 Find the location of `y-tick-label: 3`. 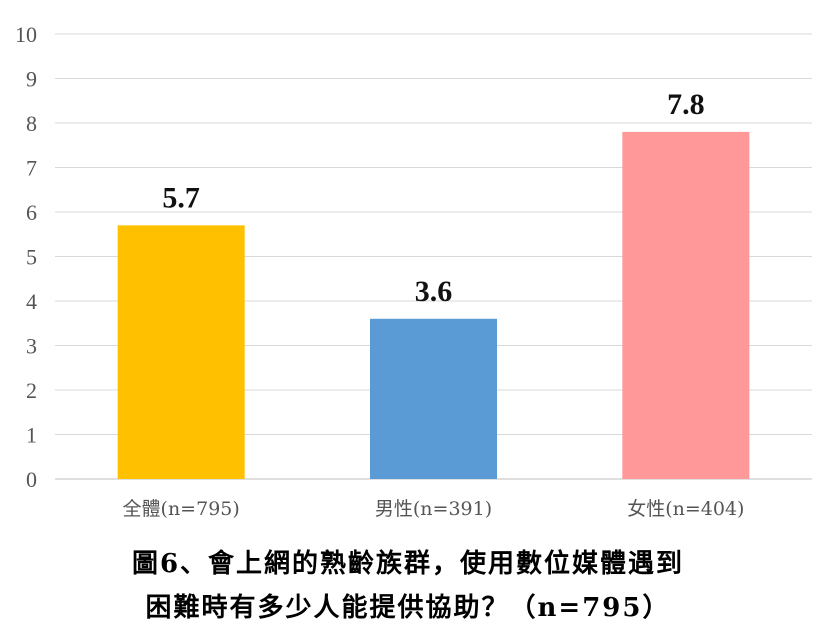

y-tick-label: 3 is located at coordinates (31, 346).